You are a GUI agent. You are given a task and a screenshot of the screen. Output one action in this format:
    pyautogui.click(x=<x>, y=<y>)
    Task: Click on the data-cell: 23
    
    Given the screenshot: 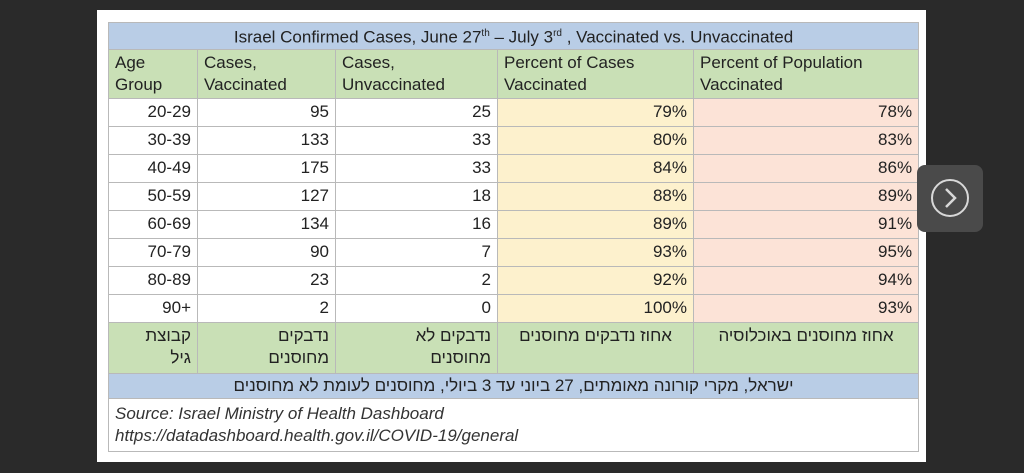 What is the action you would take?
    pyautogui.click(x=266, y=280)
    